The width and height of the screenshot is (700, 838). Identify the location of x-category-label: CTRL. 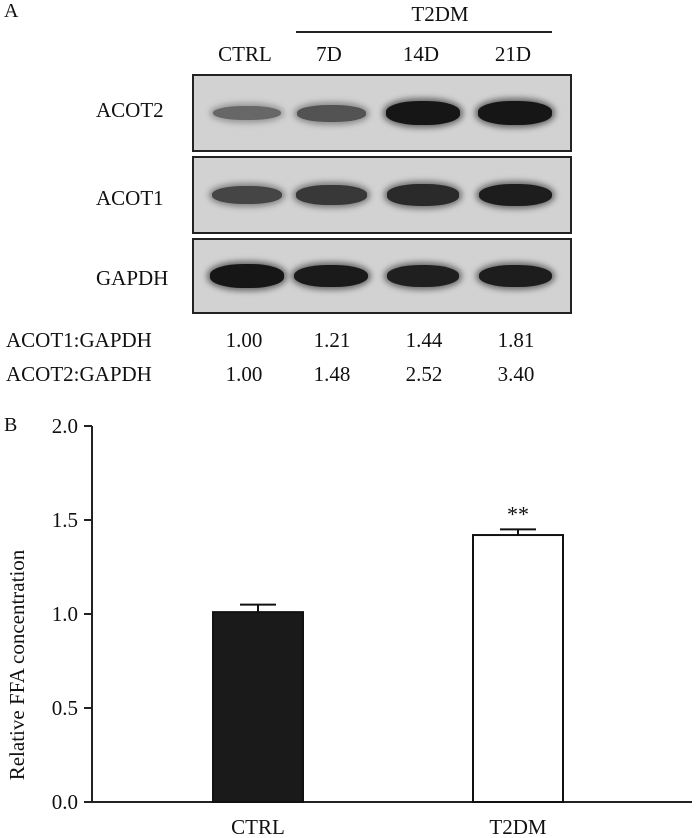
(258, 826).